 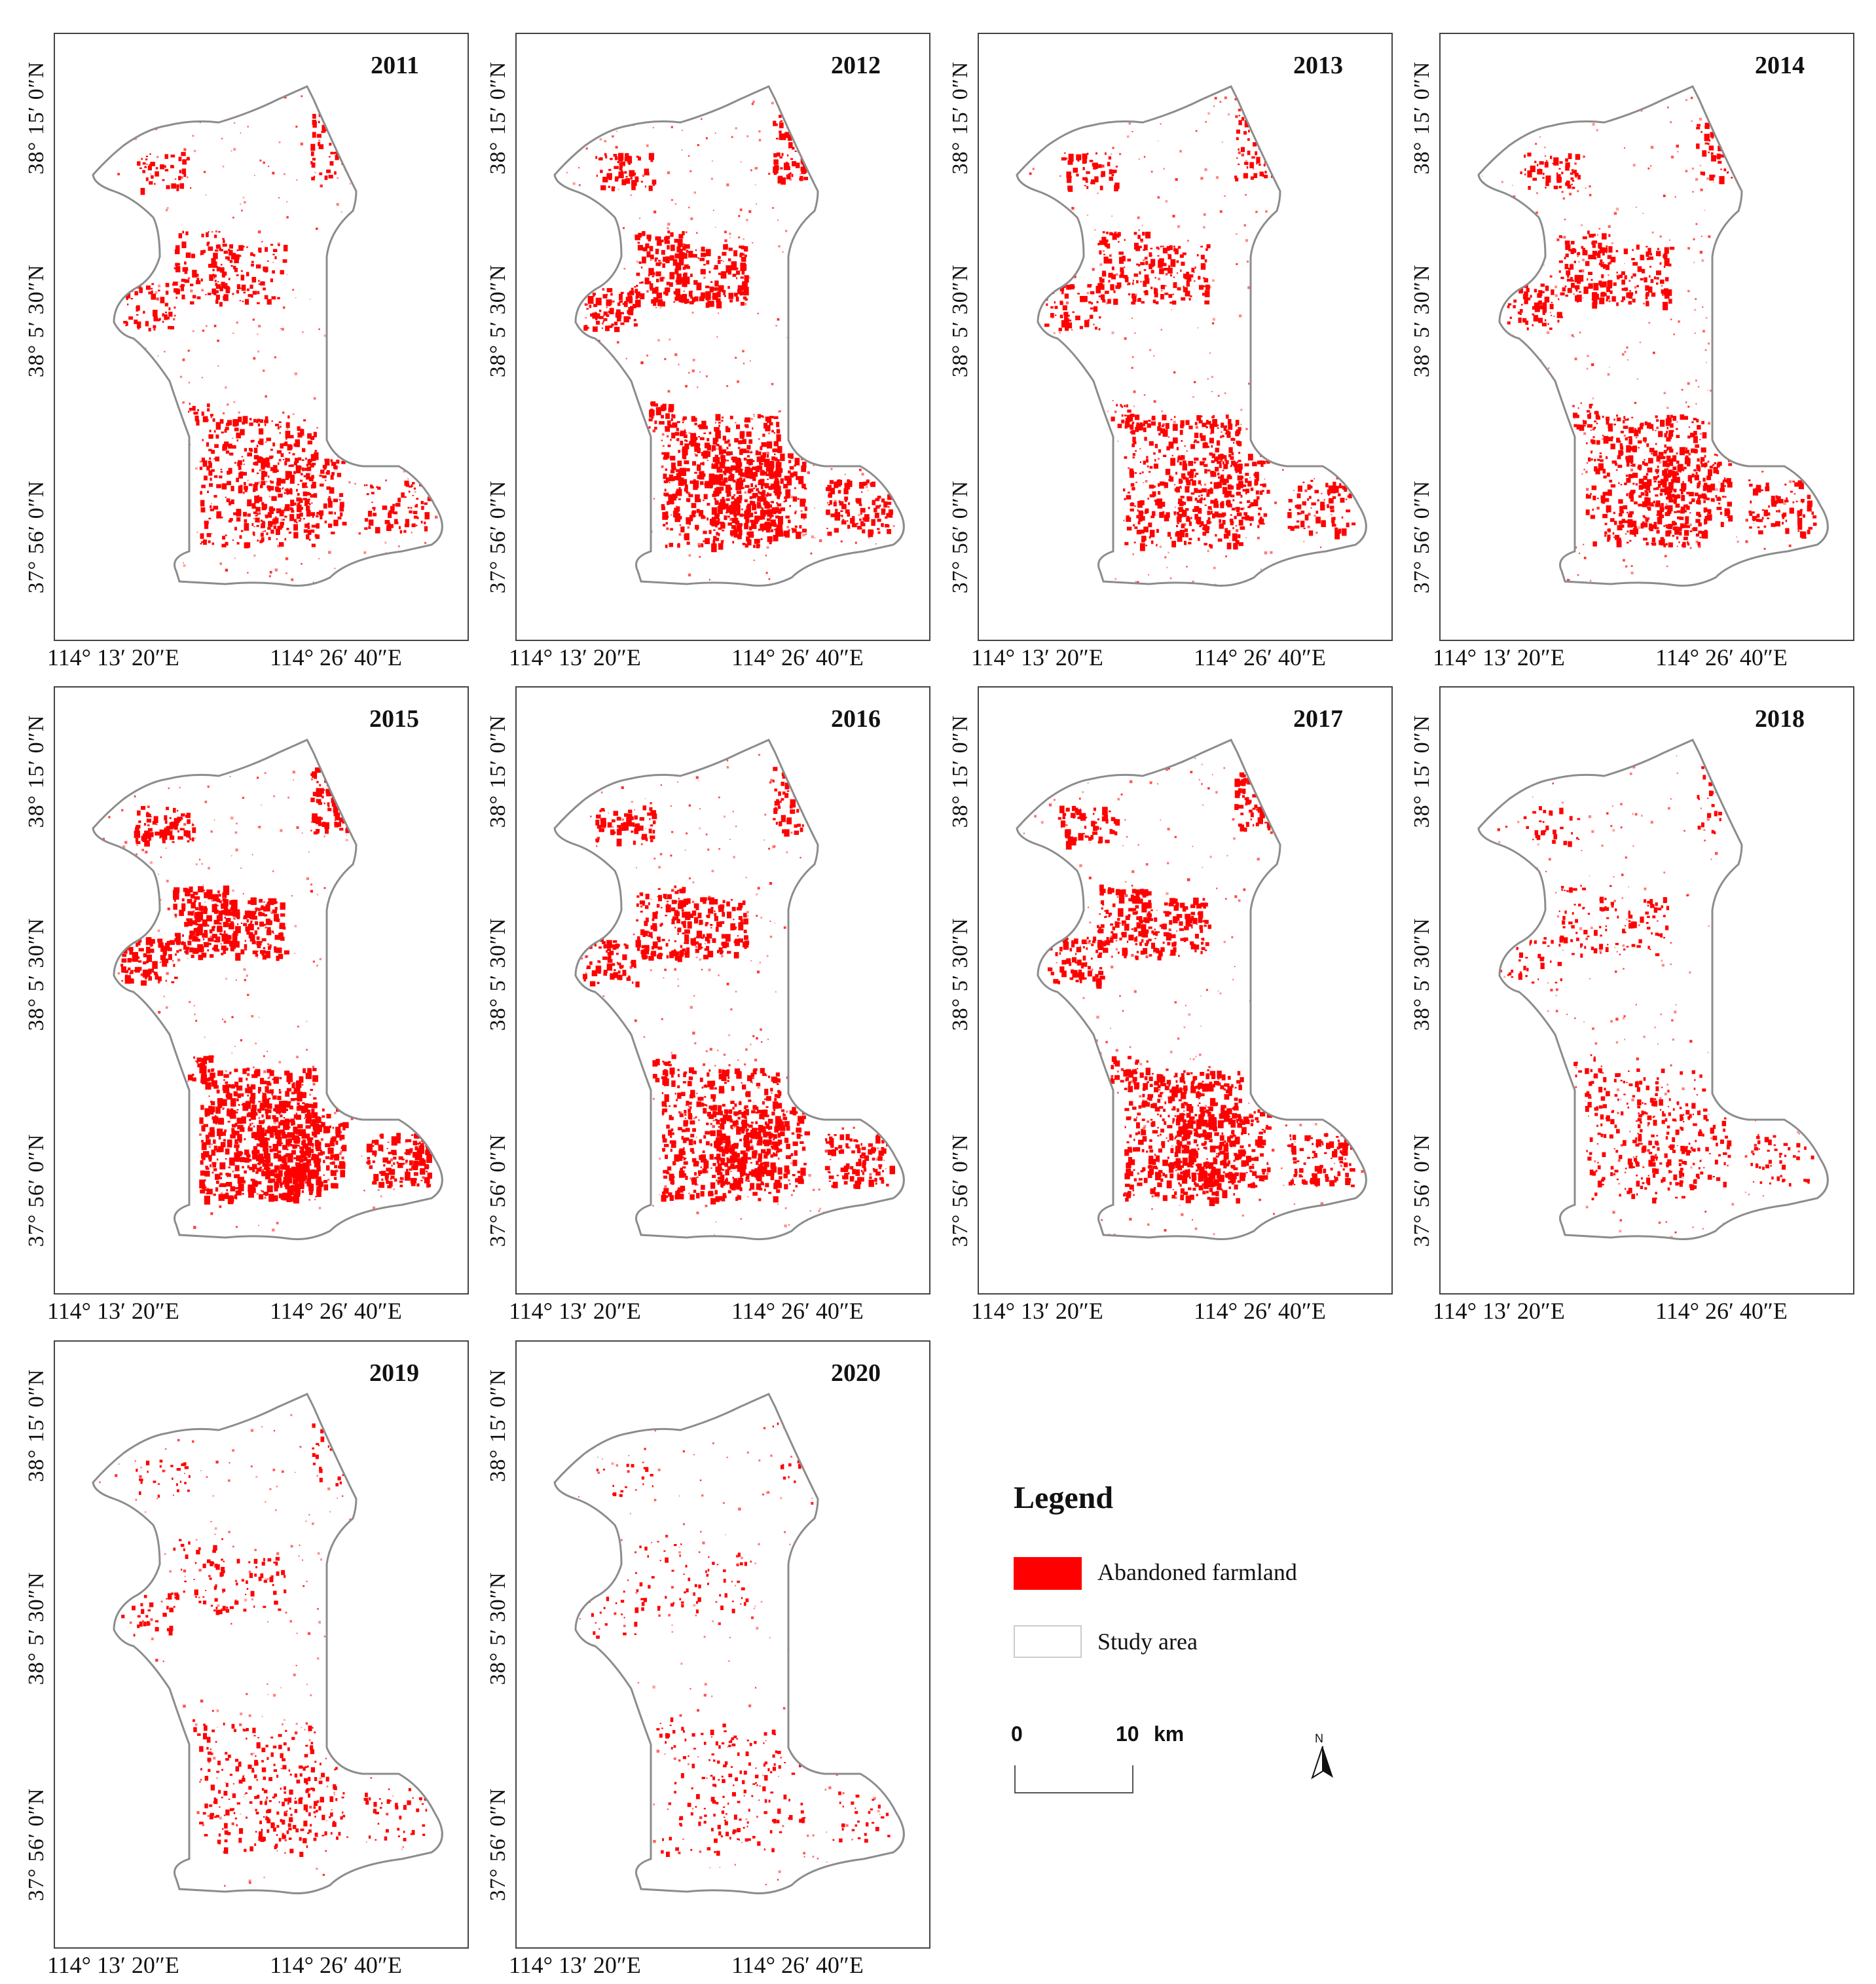 I want to click on longitude-label: 114° 13′ 20″E, so click(x=575, y=657).